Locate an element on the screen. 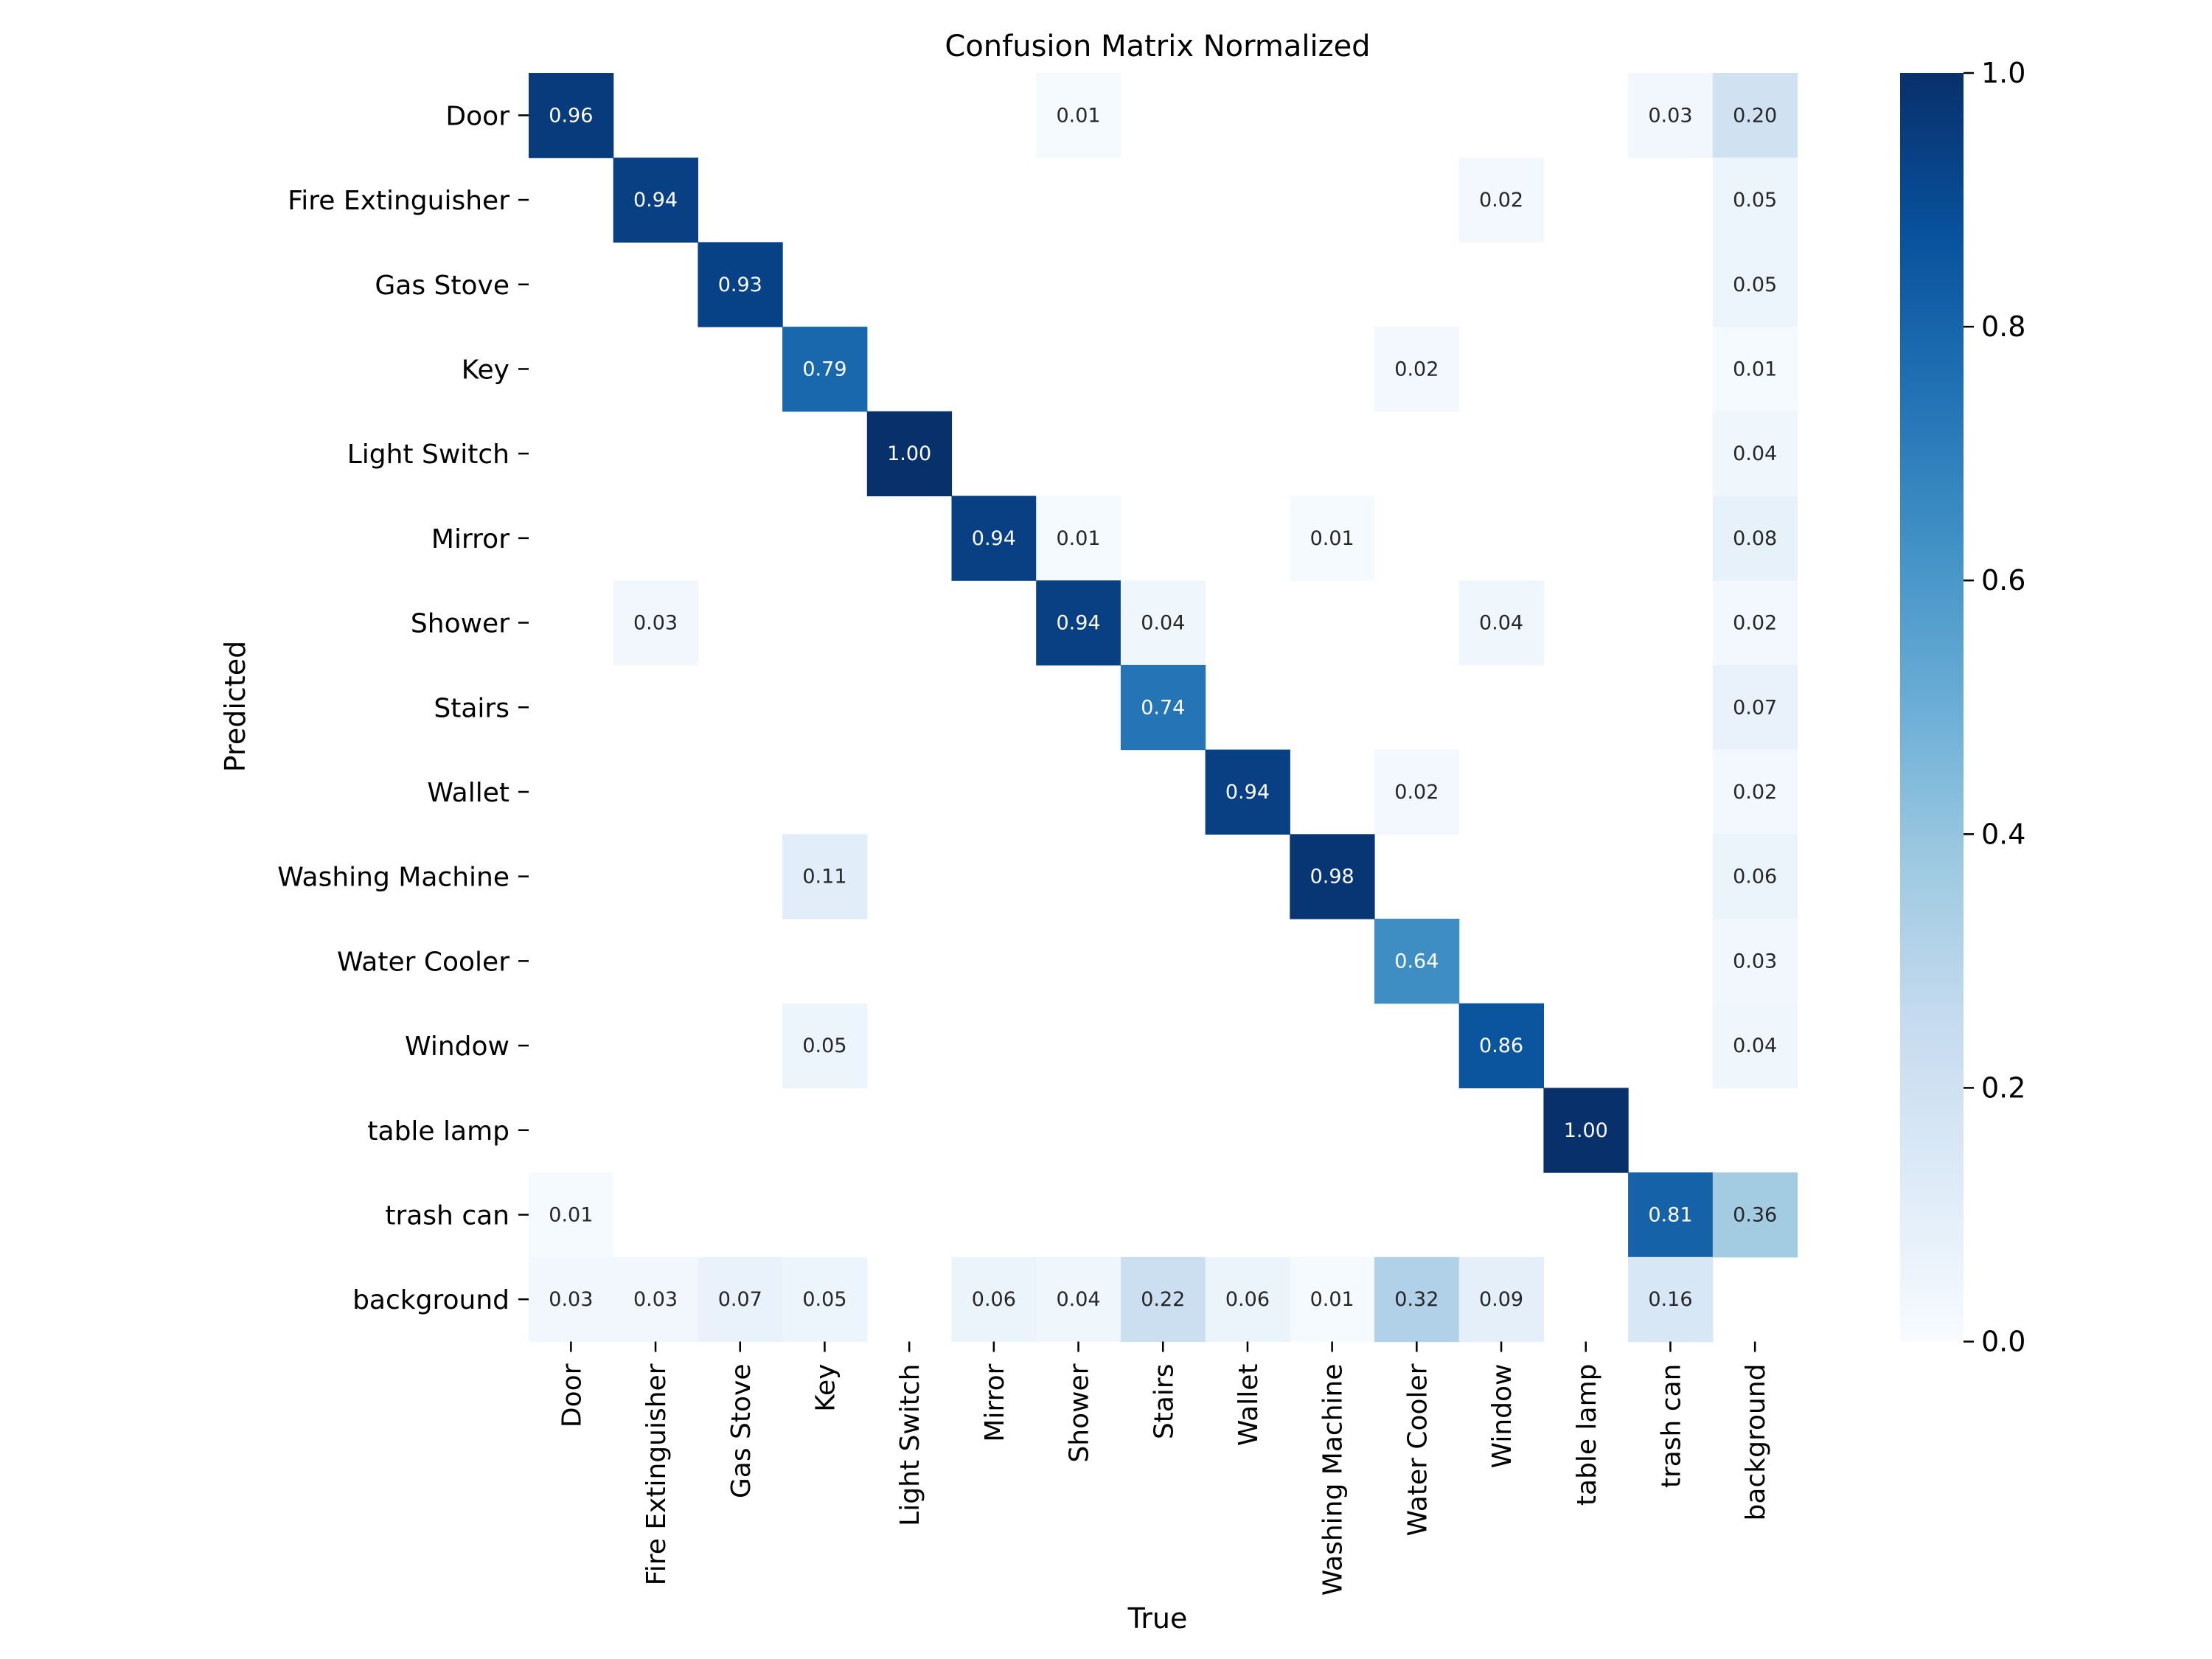 The width and height of the screenshot is (2212, 1659). cell-value-label: 1.00 is located at coordinates (909, 453).